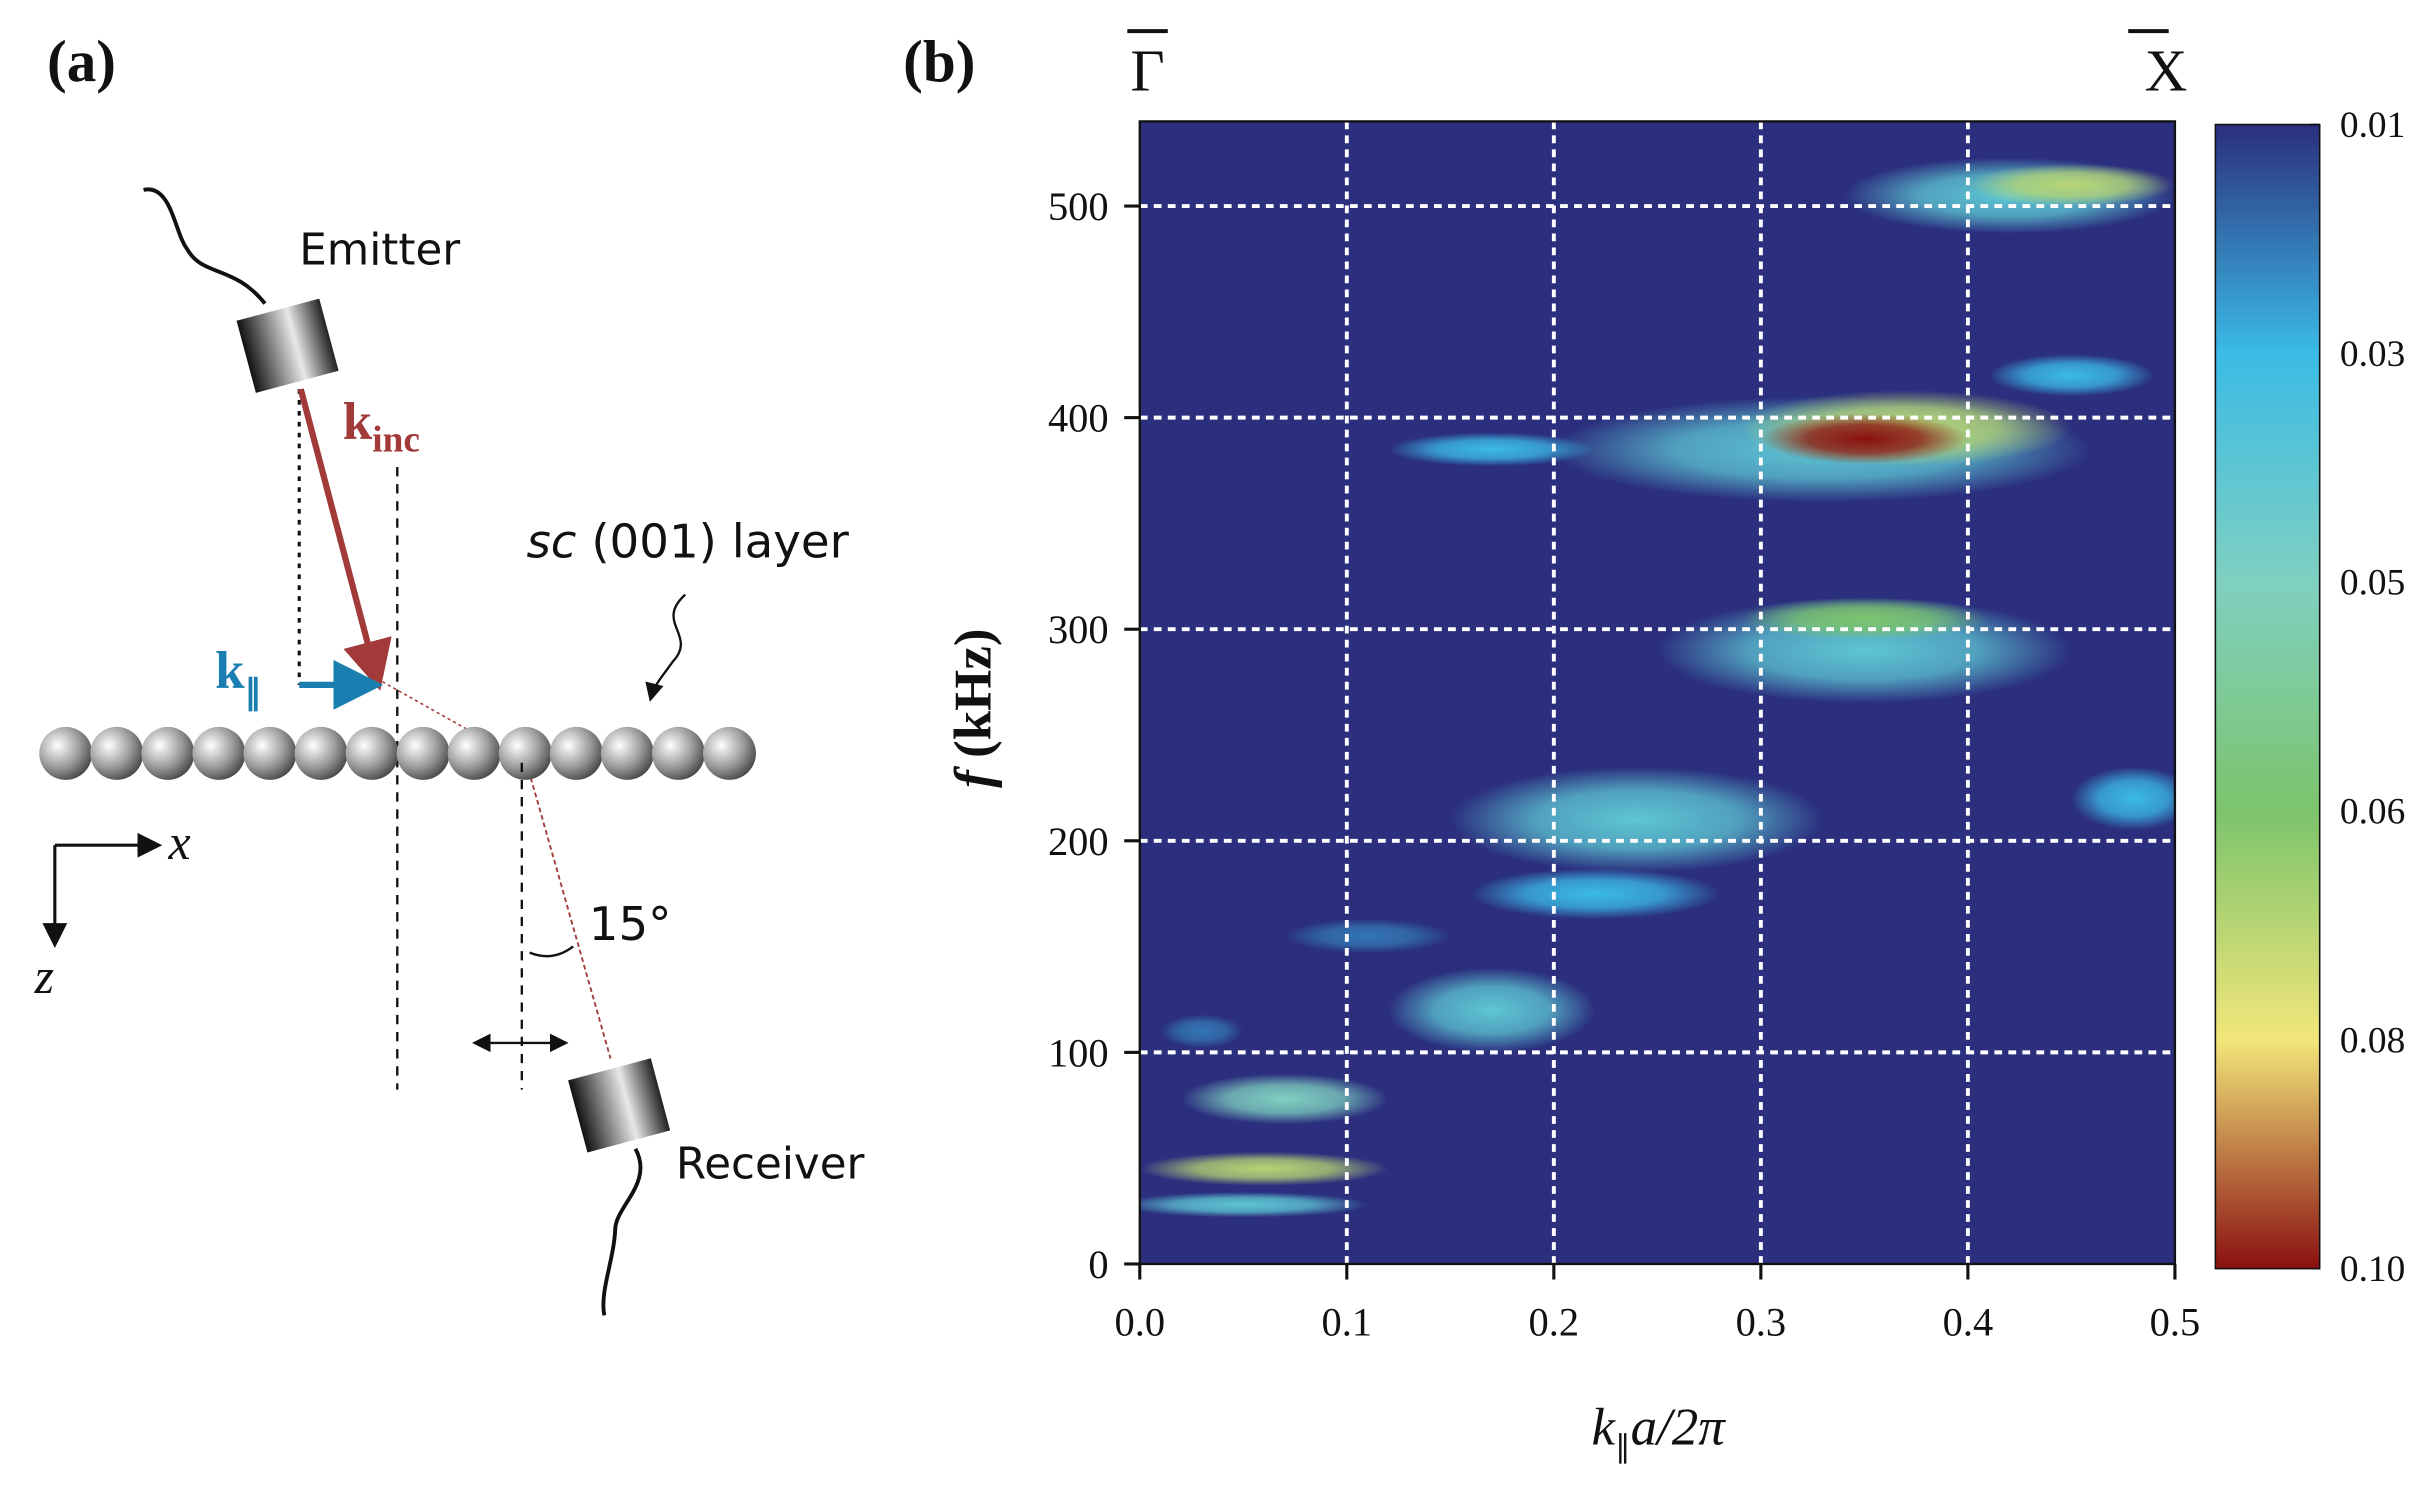  I want to click on colorbar-tick-label: 0.03, so click(2372, 354).